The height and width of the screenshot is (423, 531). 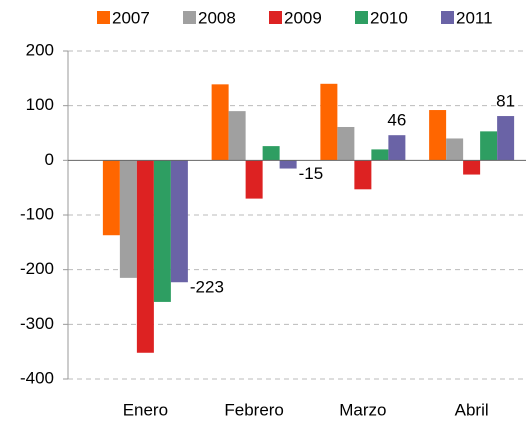 I want to click on y-tick-label: 200, so click(x=40, y=49).